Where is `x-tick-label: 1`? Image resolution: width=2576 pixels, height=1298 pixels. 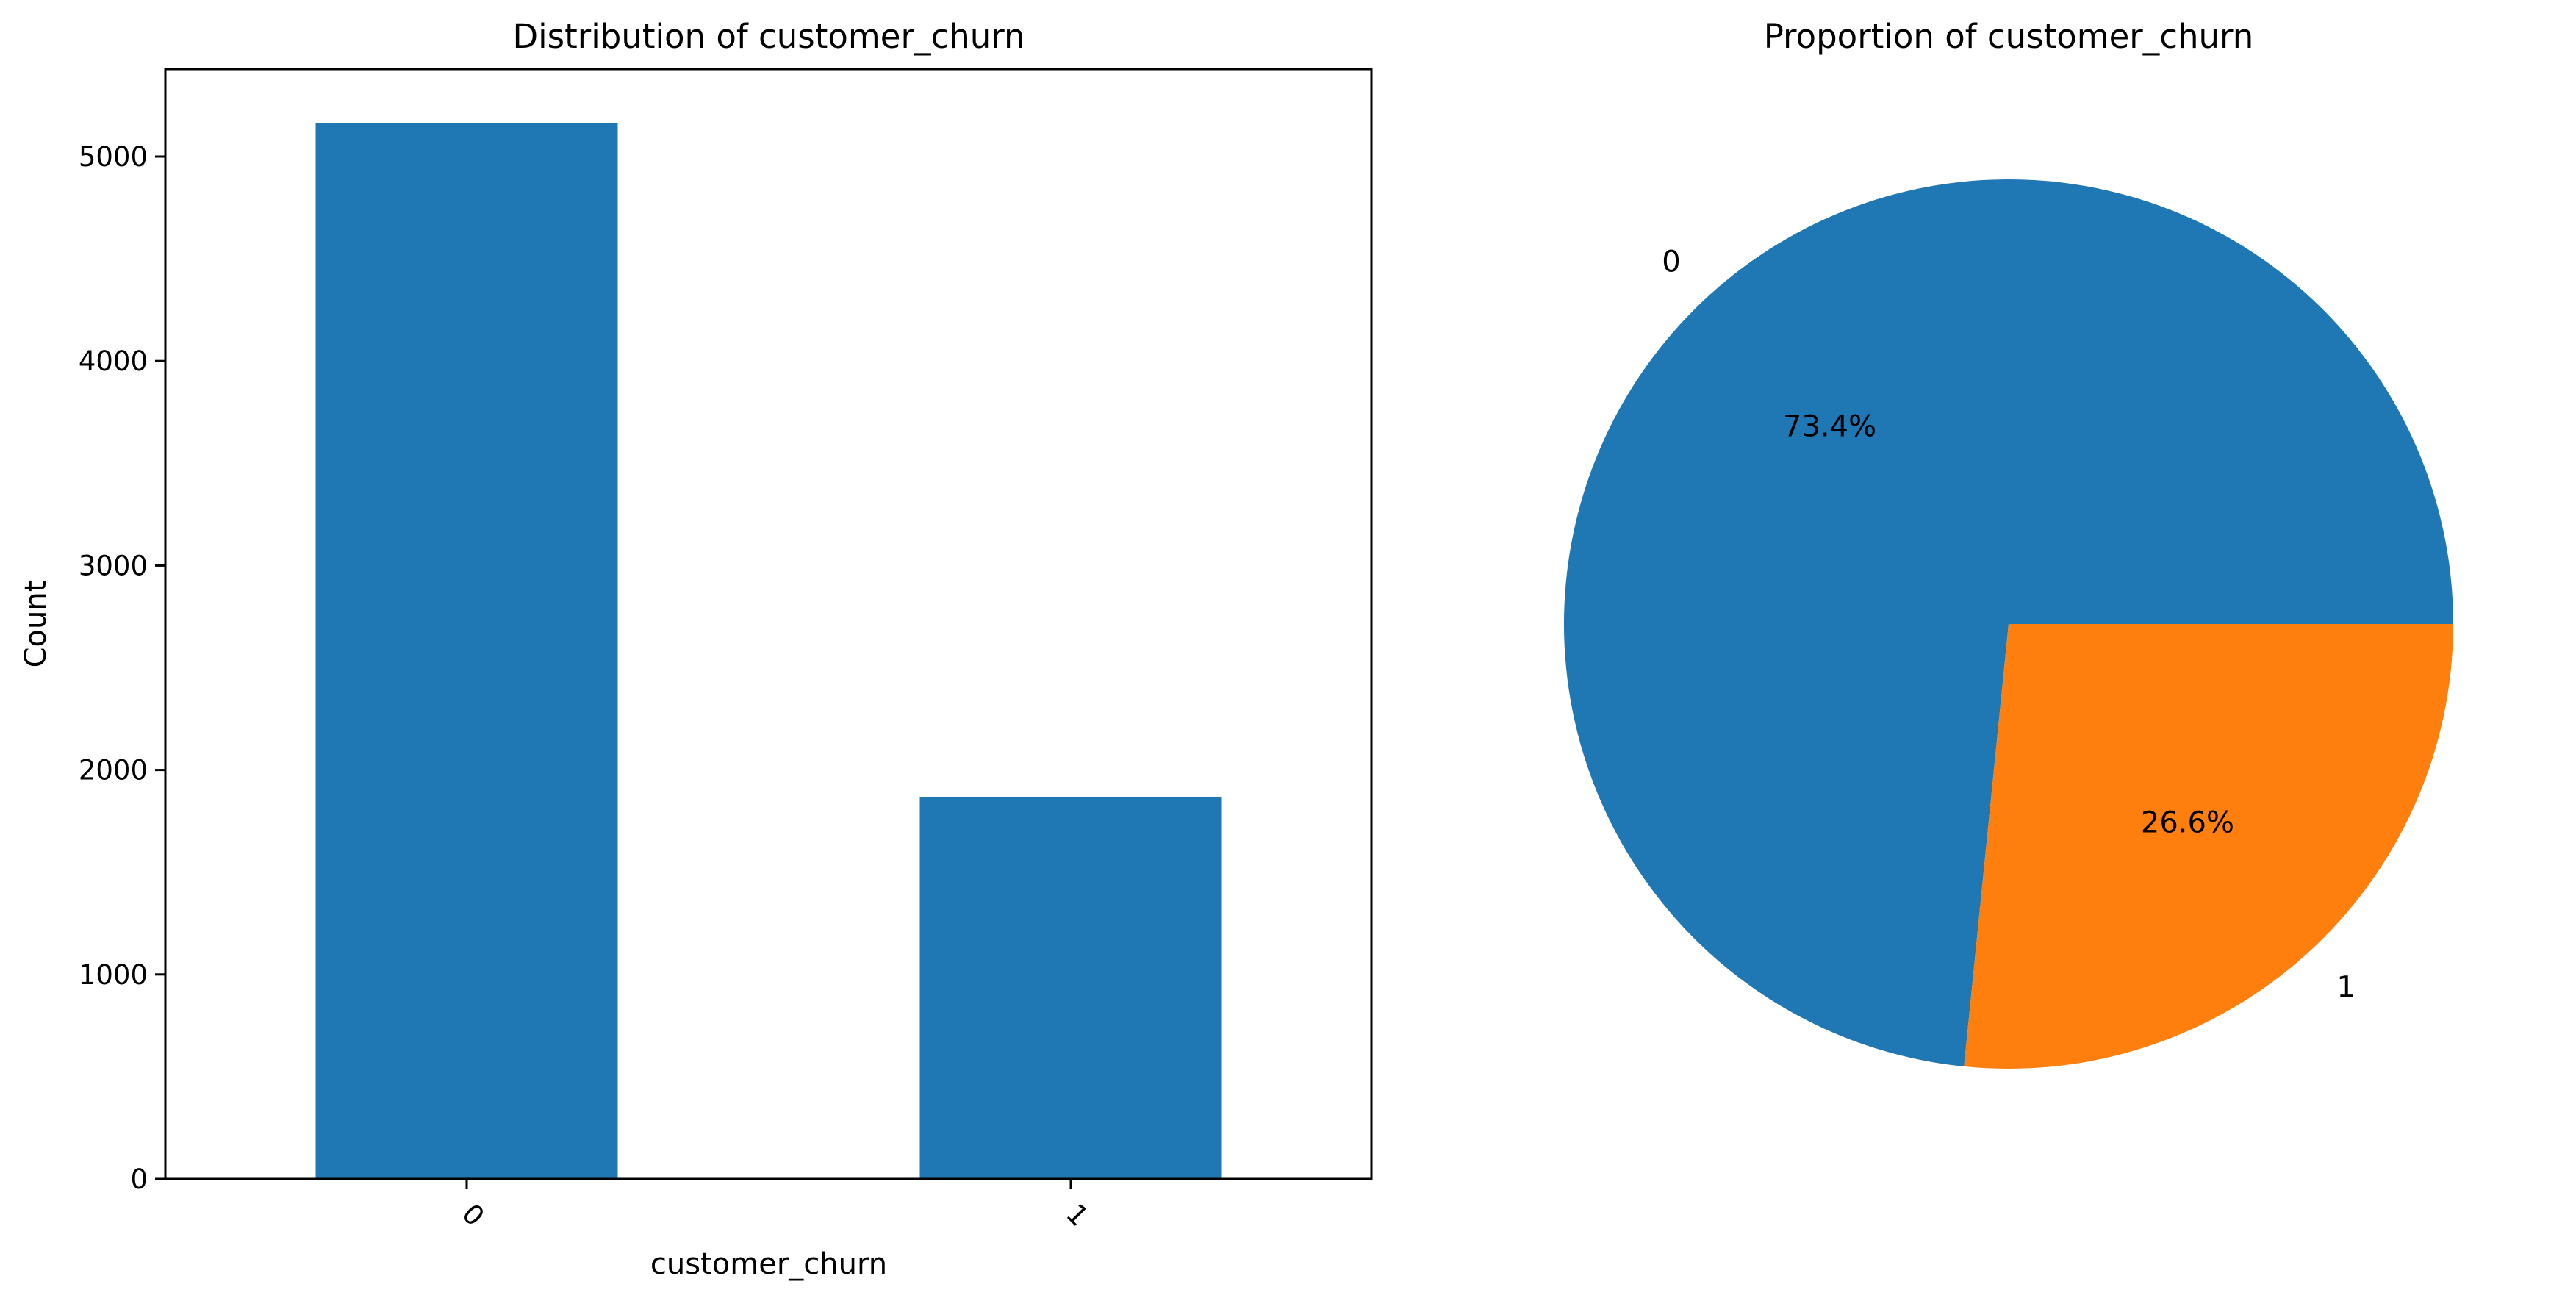 x-tick-label: 1 is located at coordinates (1077, 1216).